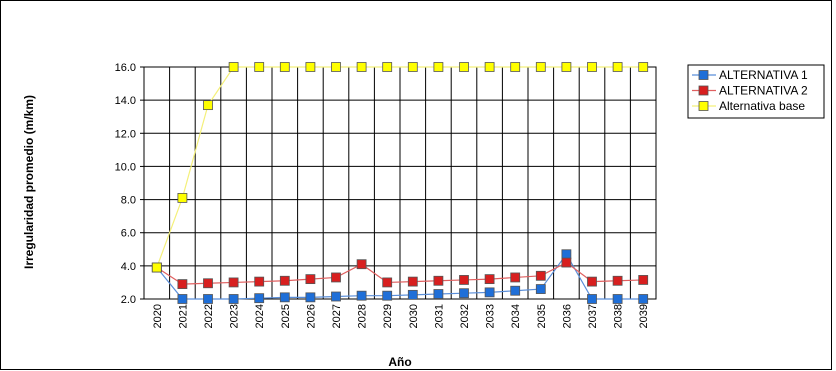 The image size is (836, 371). Describe the element at coordinates (762, 106) in the screenshot. I see `legend-entry: Alternativa base` at that location.